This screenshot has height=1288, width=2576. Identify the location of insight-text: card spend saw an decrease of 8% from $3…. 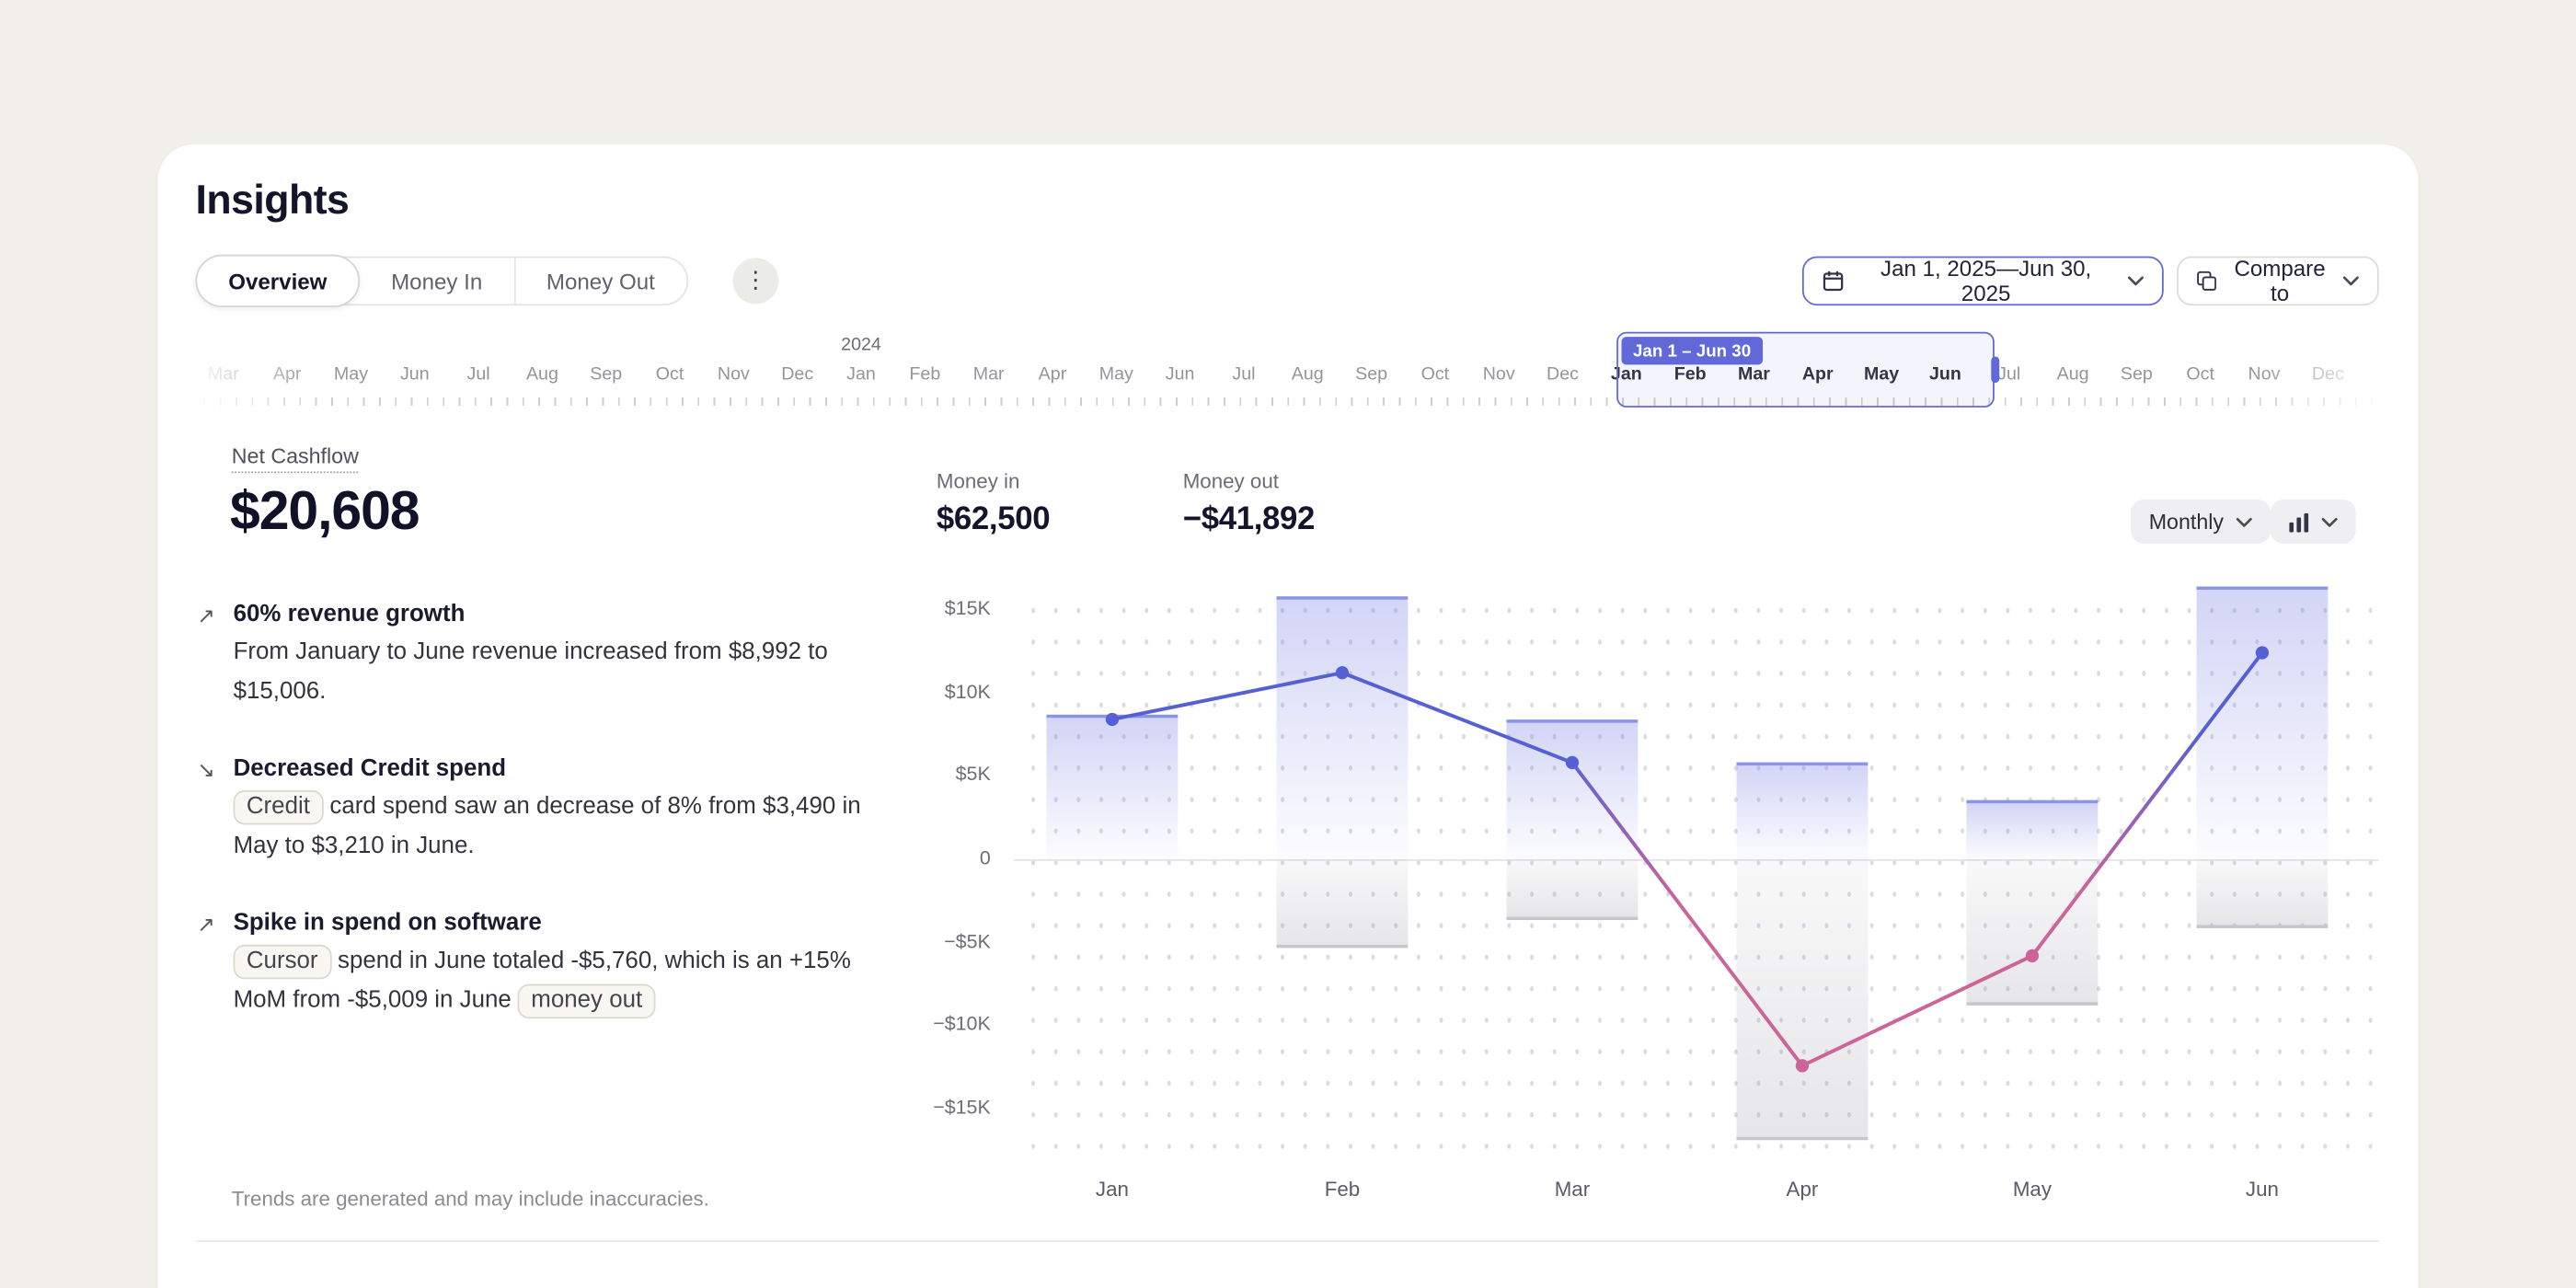
(547, 826).